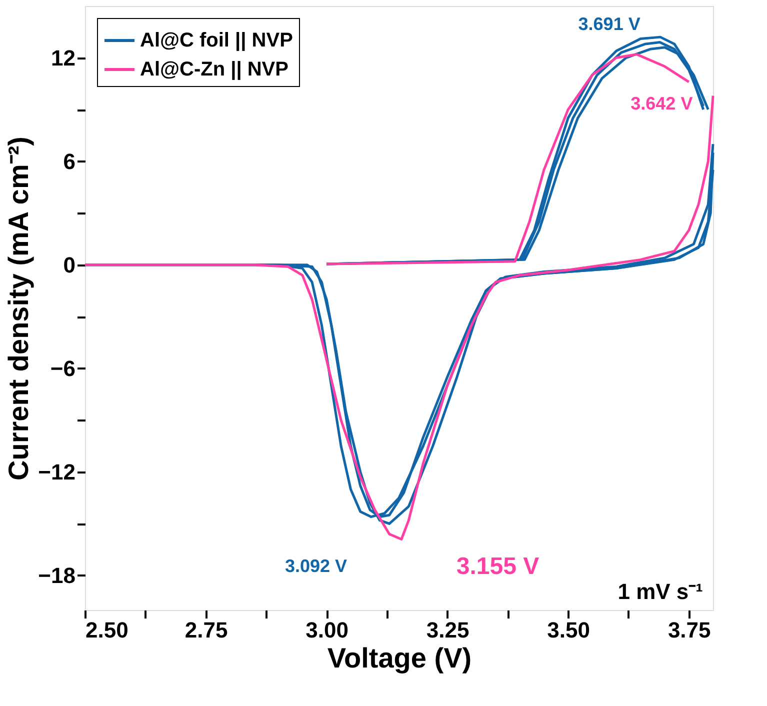 The width and height of the screenshot is (767, 706). I want to click on x-axis-title: Voltage (V), so click(399, 658).